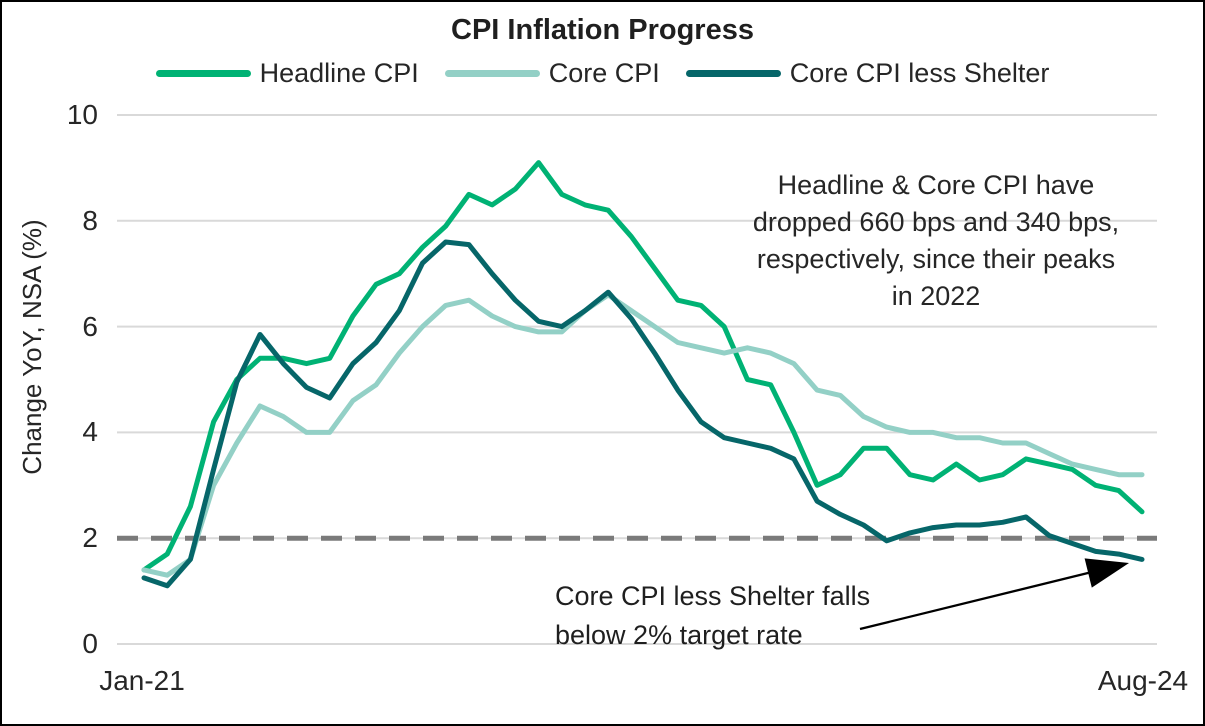 Image resolution: width=1205 pixels, height=726 pixels. Describe the element at coordinates (919, 73) in the screenshot. I see `legend-label: Core CPI less Shelter` at that location.